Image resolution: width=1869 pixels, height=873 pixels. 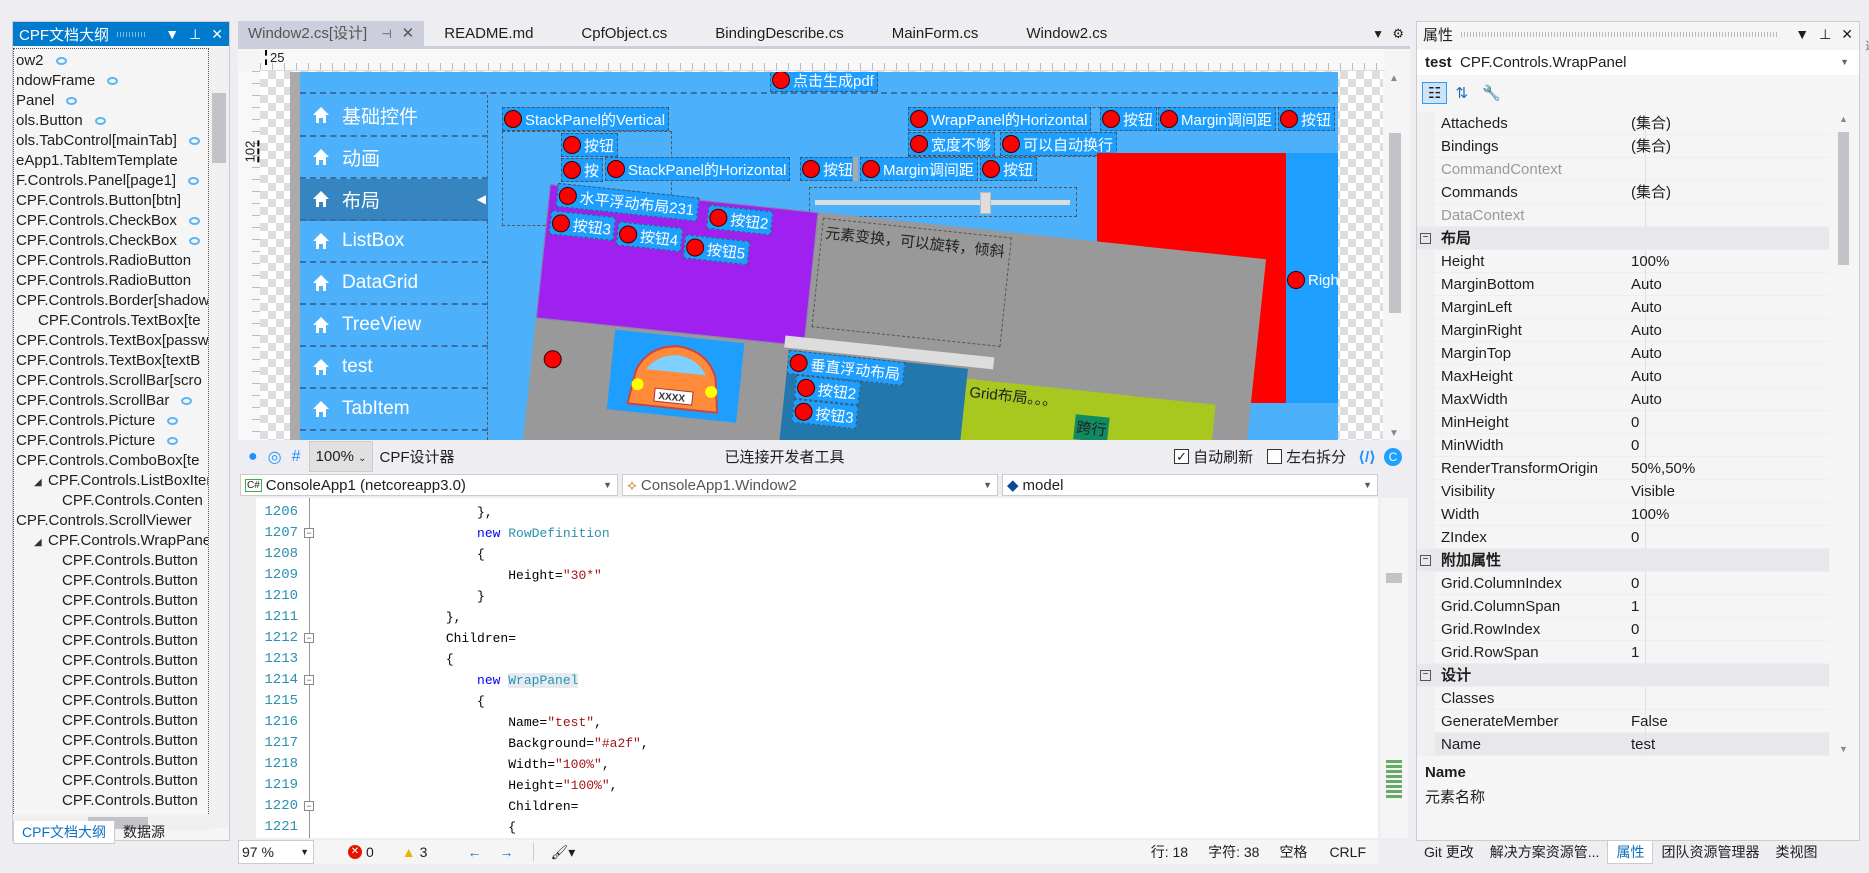 I want to click on slider, so click(x=943, y=202).